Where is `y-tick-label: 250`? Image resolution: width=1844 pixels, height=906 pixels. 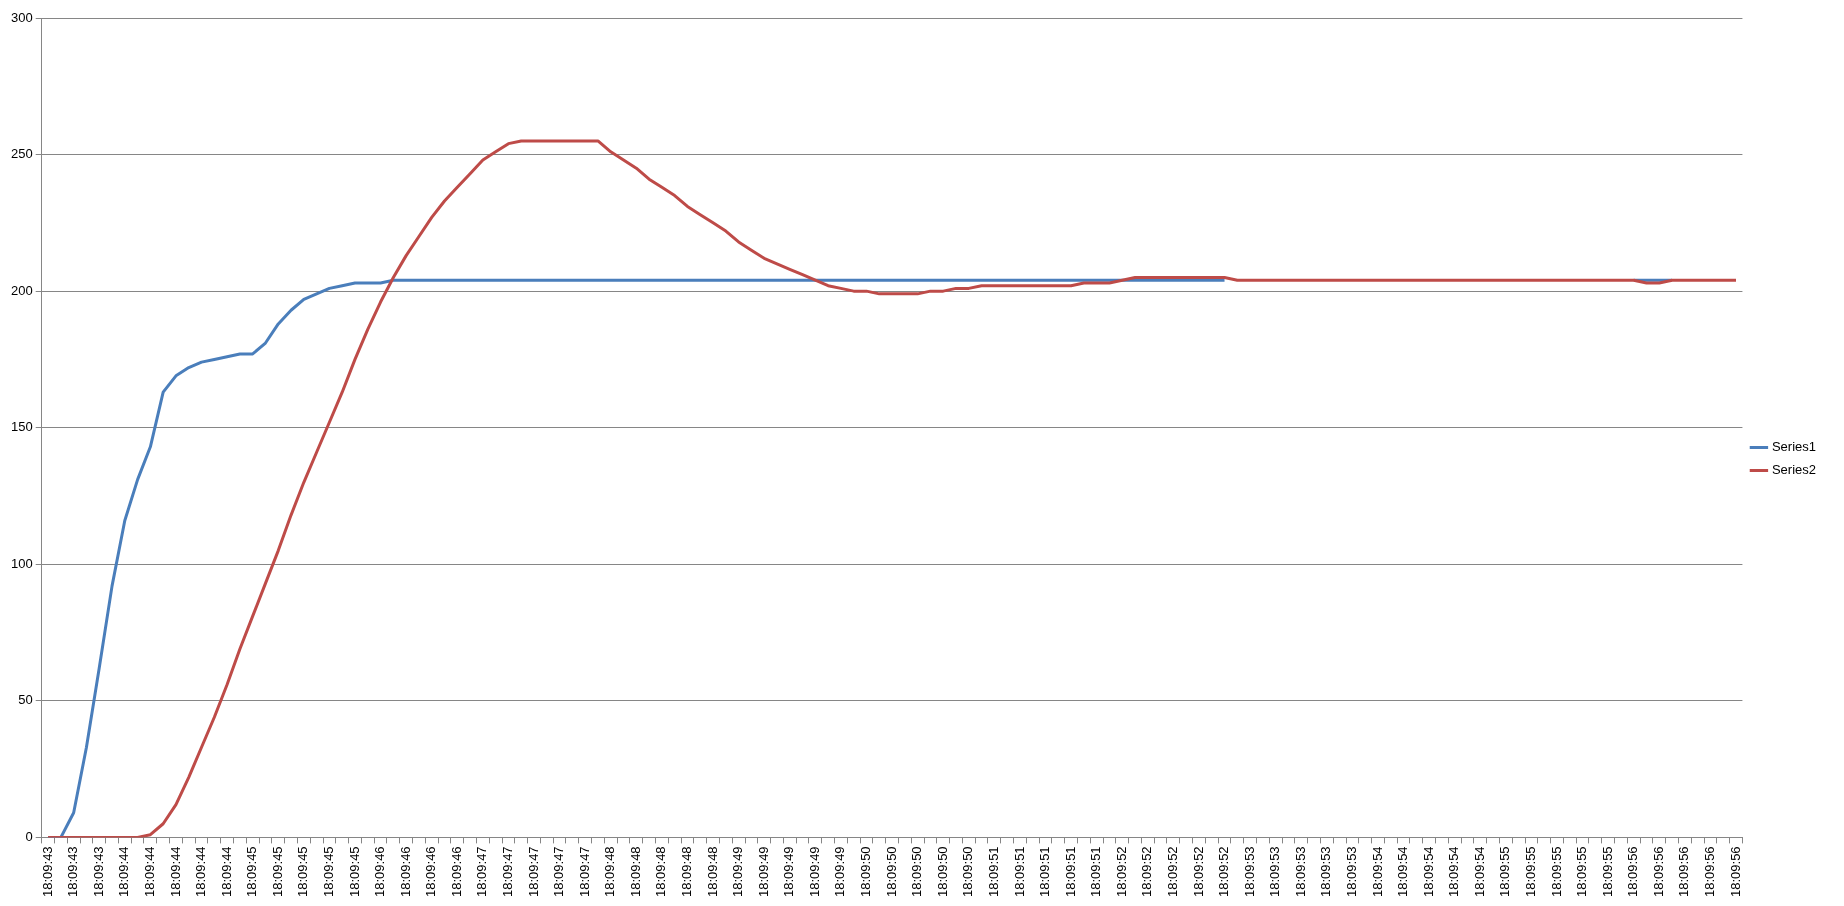
y-tick-label: 250 is located at coordinates (21, 154).